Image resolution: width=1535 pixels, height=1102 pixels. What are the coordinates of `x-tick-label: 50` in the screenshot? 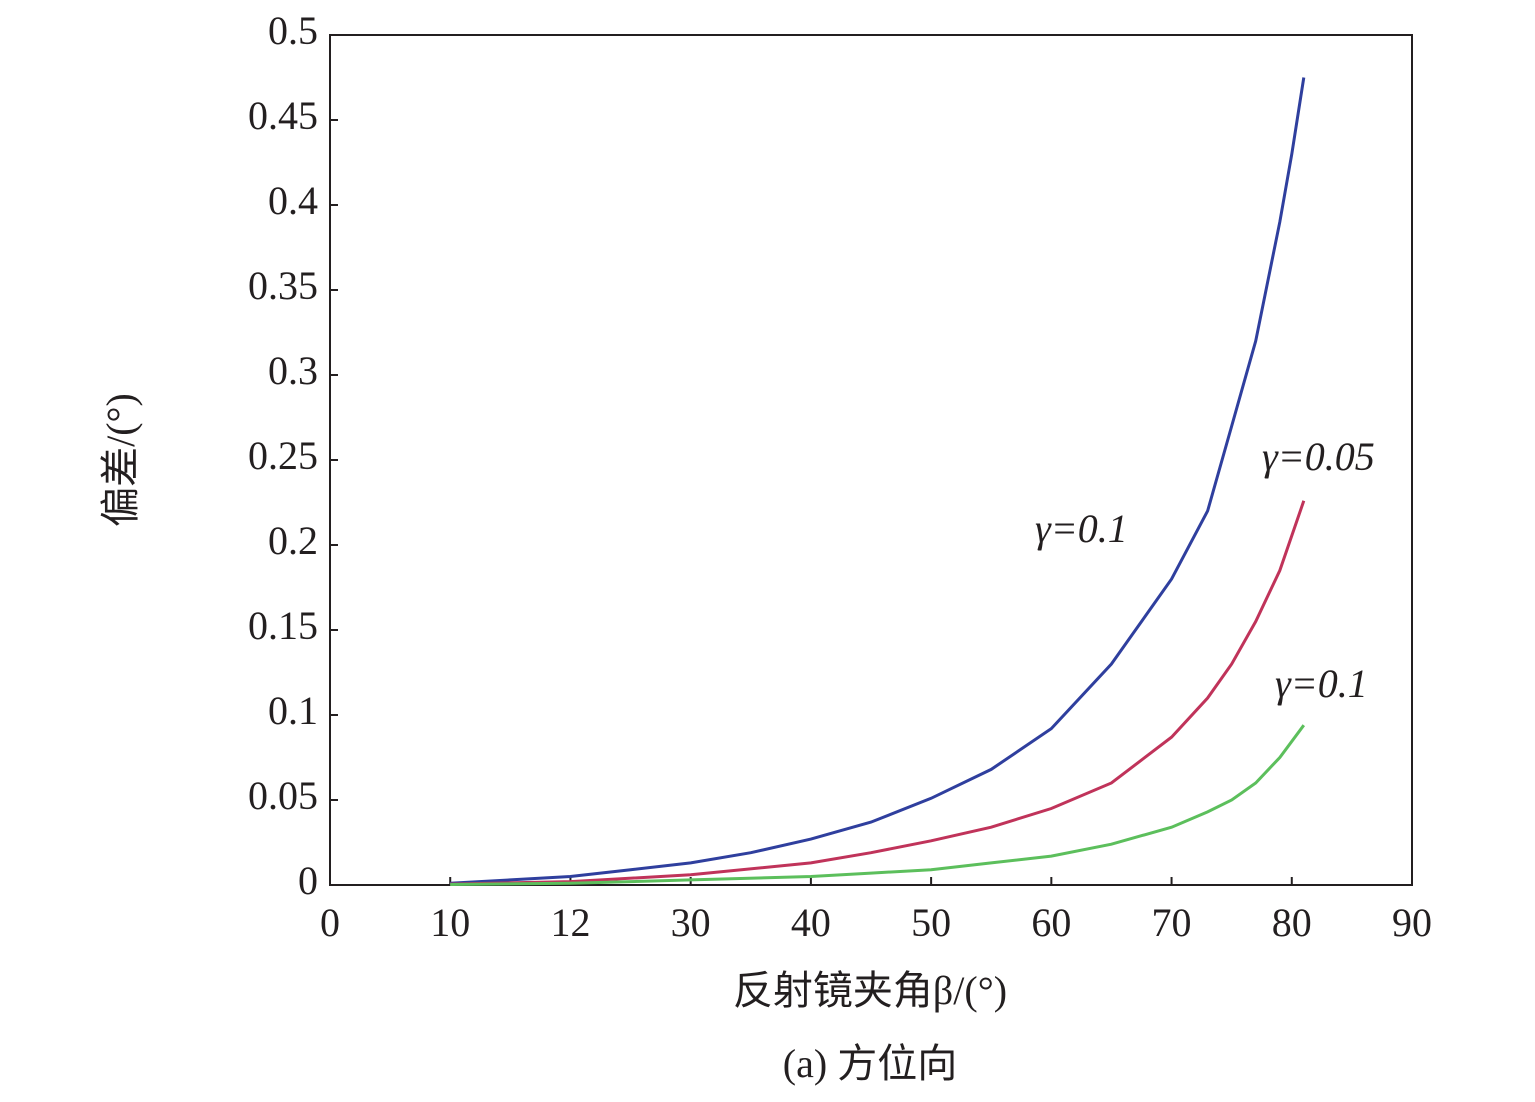 It's located at (931, 922).